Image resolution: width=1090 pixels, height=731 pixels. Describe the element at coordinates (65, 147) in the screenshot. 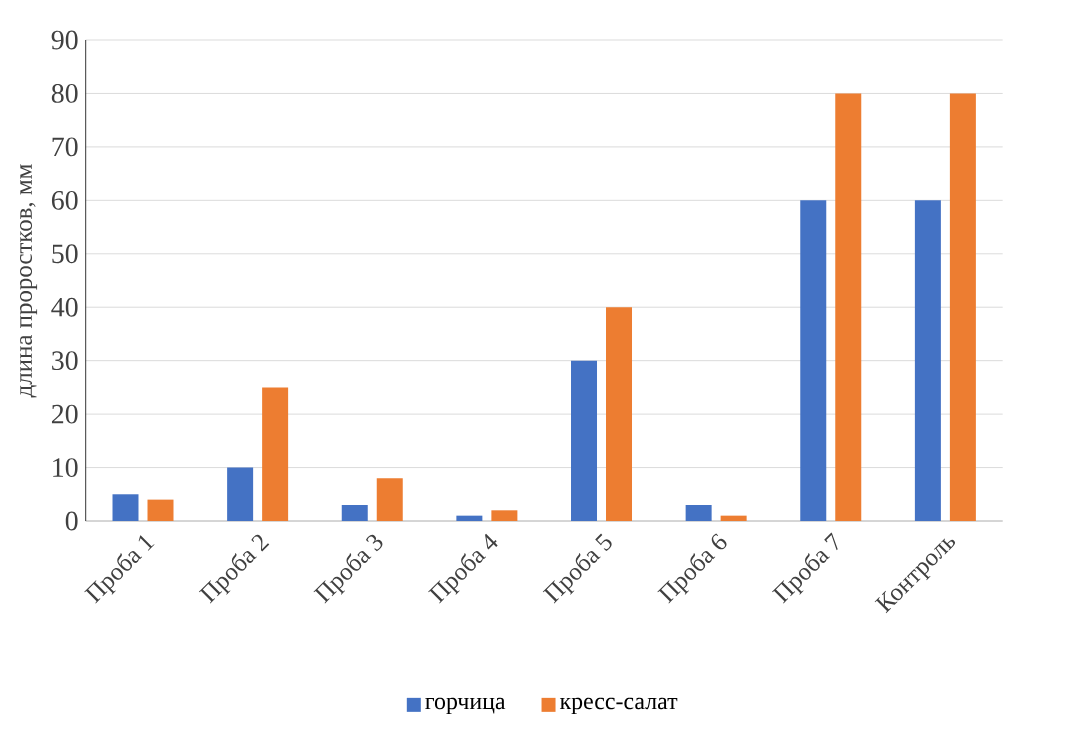

I see `y-tick-label: 70` at that location.